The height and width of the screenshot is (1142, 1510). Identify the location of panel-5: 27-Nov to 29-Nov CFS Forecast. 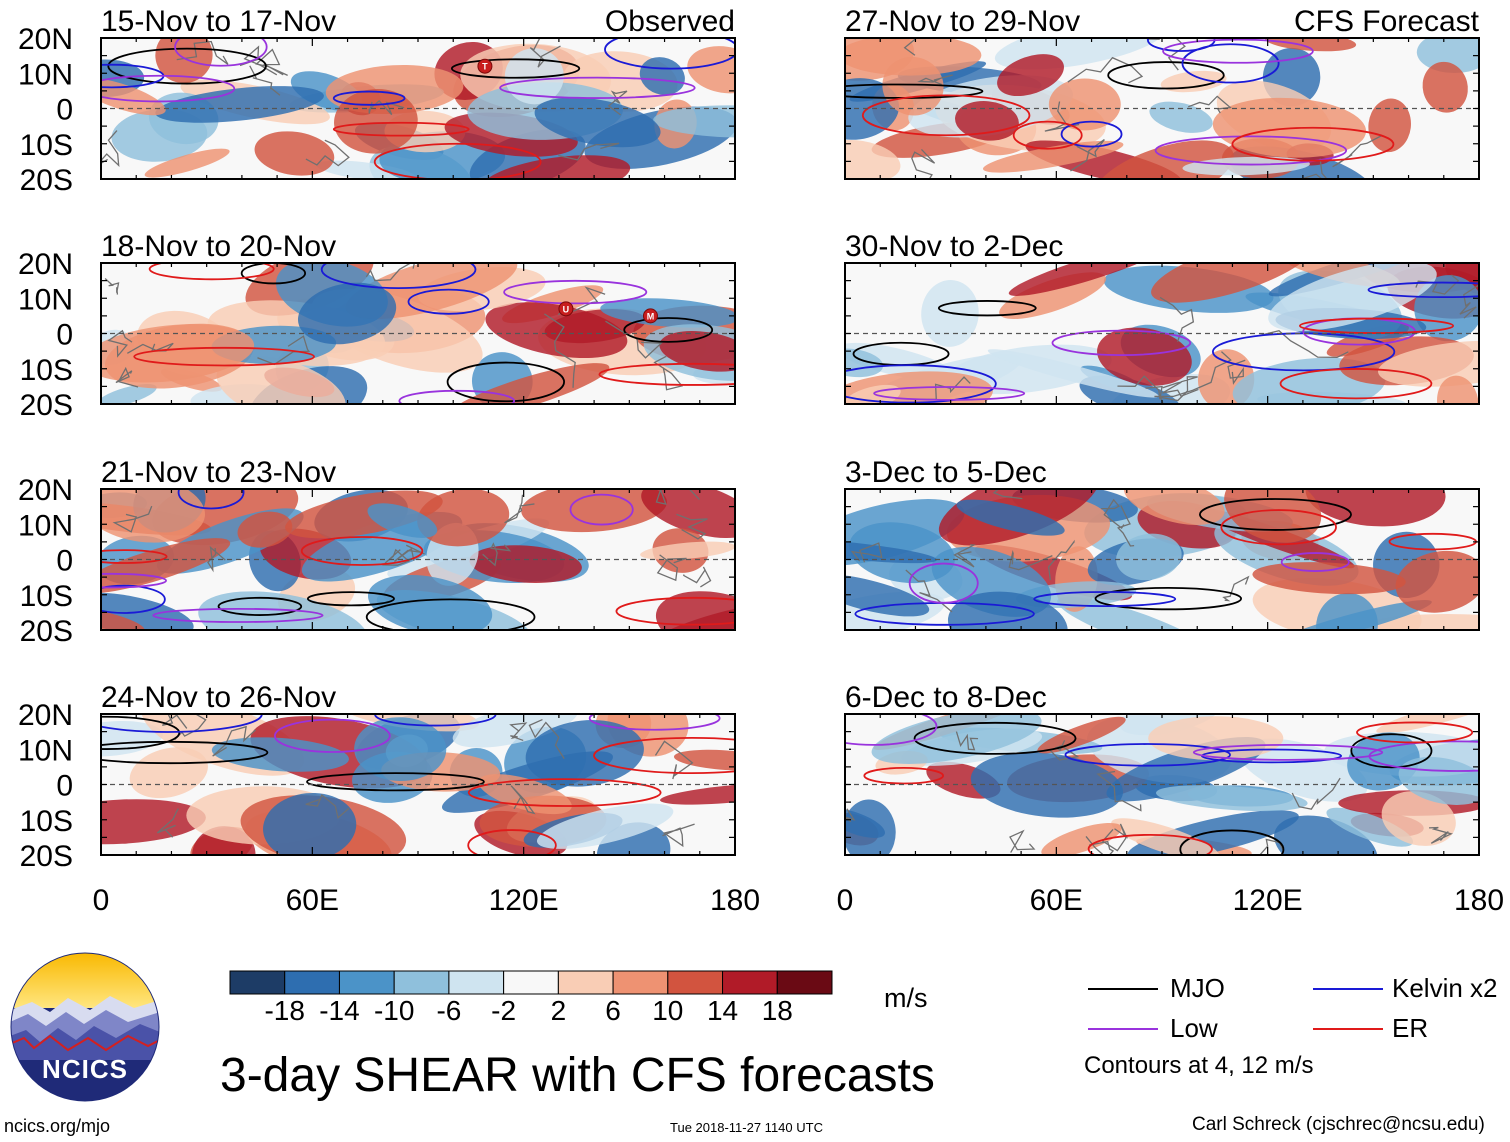
(1162, 92).